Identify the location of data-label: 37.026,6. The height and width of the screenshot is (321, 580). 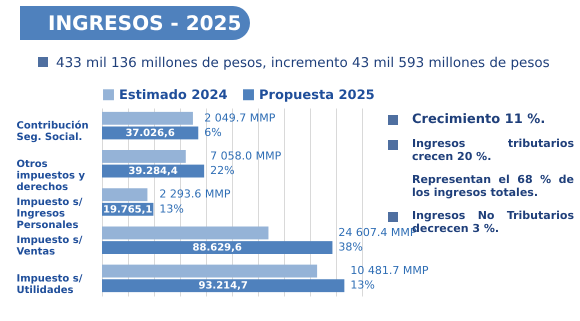
(150, 133).